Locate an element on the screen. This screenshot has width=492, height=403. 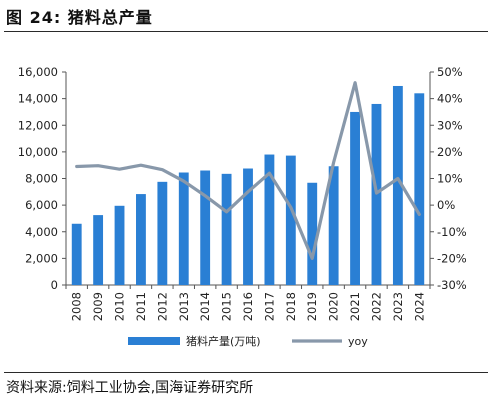
x-tick-label: 2016 is located at coordinates (248, 306).